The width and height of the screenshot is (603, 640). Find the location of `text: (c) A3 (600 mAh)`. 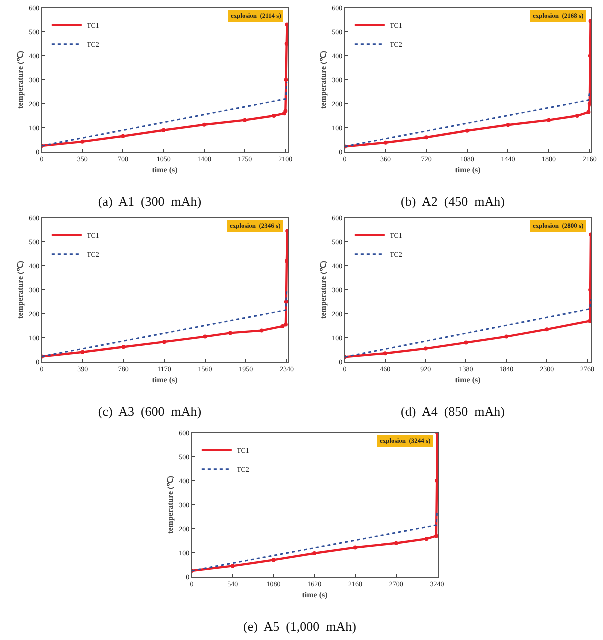

text: (c) A3 (600 mAh) is located at coordinates (150, 411).